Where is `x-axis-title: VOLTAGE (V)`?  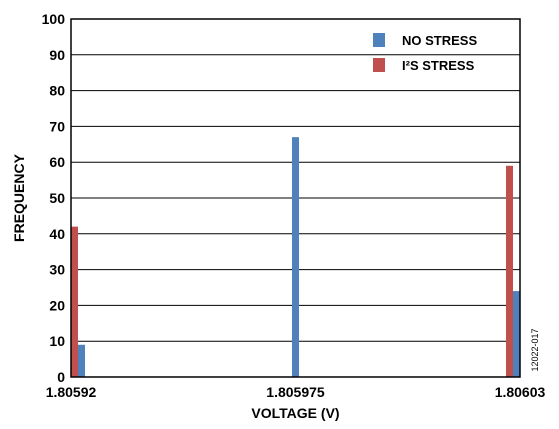 x-axis-title: VOLTAGE (V) is located at coordinates (295, 413).